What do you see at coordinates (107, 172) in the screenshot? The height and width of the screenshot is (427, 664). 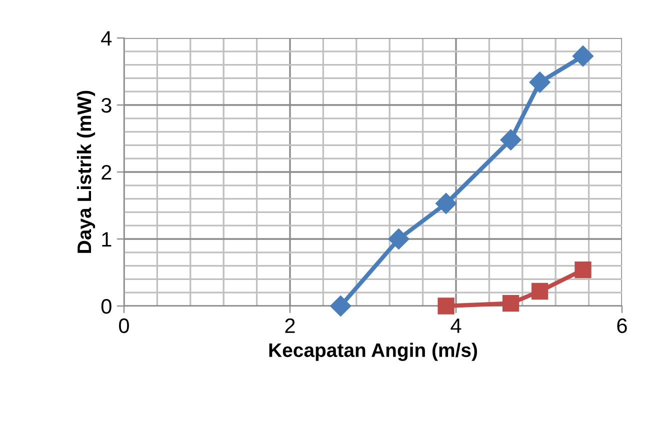 I see `y-tick-label: 2` at bounding box center [107, 172].